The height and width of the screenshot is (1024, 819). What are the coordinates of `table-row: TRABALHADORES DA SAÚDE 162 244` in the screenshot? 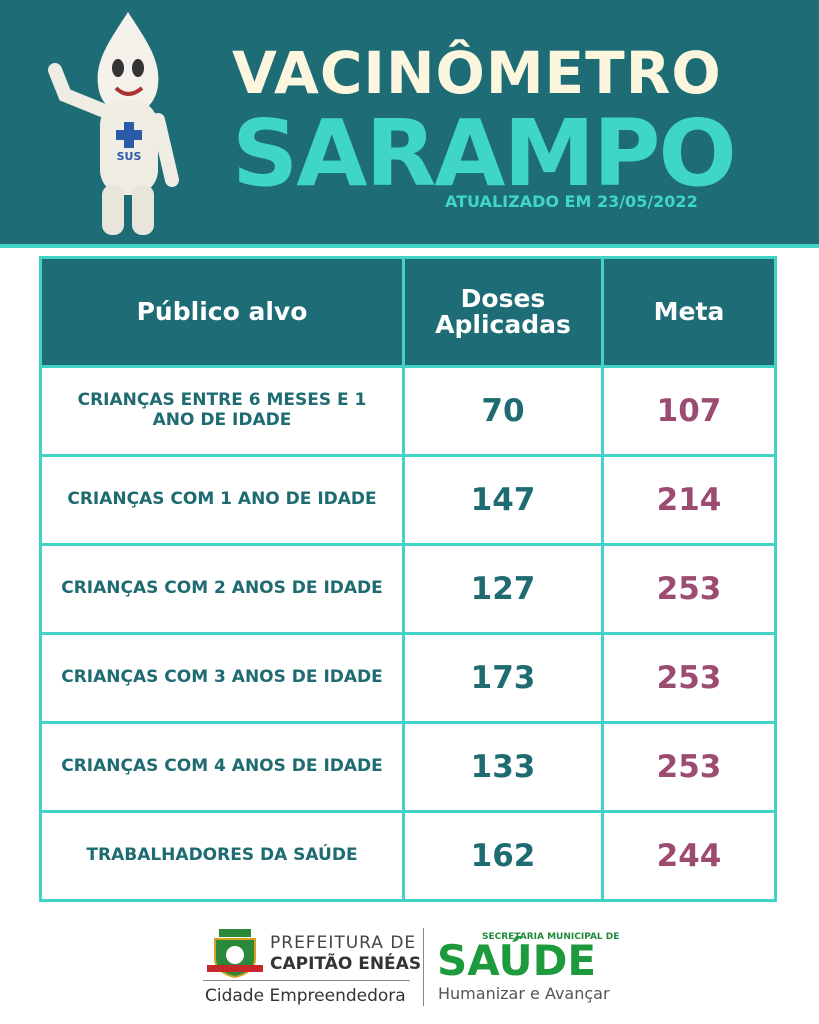 It's located at (408, 856).